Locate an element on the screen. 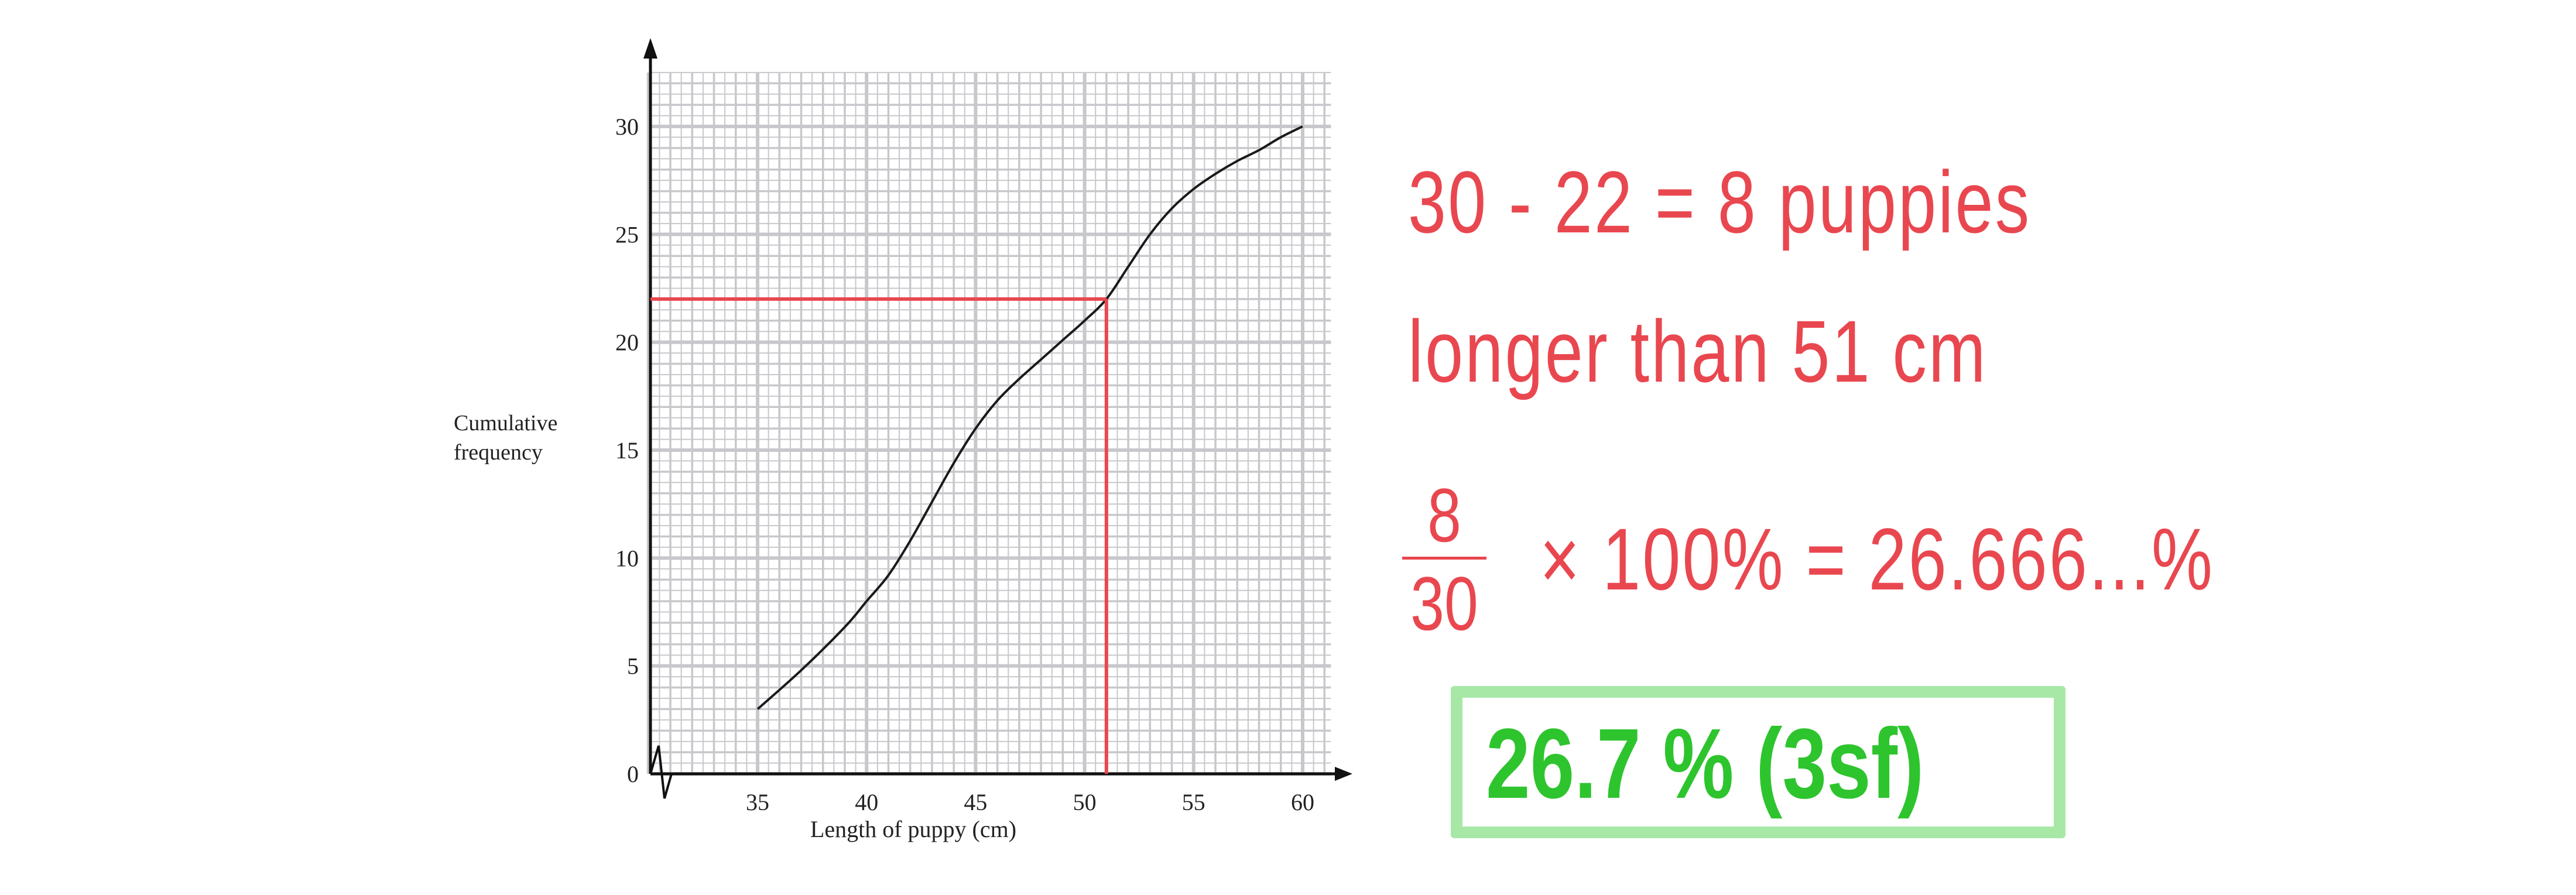  x-tick-label: 45 is located at coordinates (975, 802).